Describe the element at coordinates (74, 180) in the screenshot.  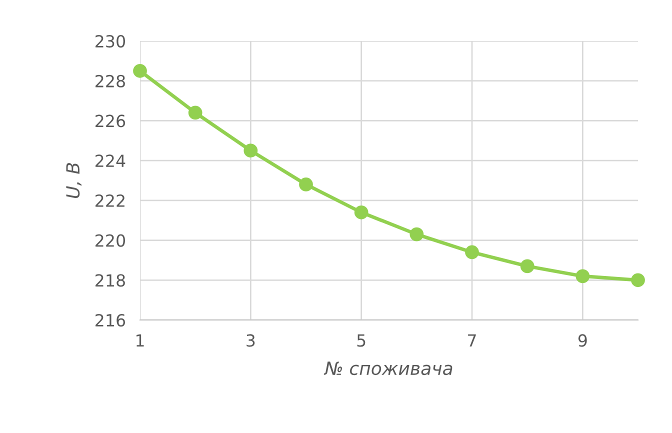
I see `y-axis-title: U, B` at that location.